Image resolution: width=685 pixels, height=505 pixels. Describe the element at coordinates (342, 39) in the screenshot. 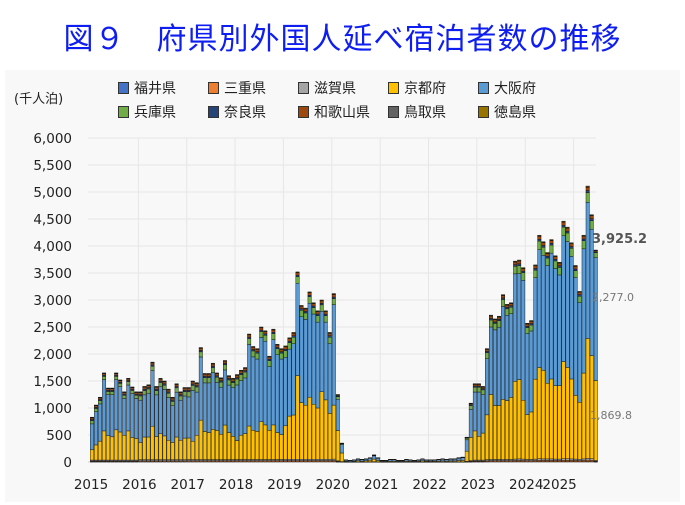

I see `chart-title: 図９ 府県別外国人延べ宿泊者数の推移` at that location.